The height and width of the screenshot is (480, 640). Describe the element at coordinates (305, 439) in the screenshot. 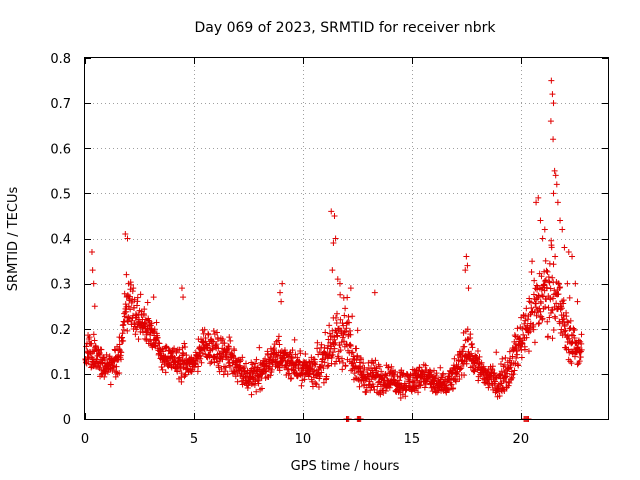

I see `x-tick-labels: 0 5 10 15 20` at that location.